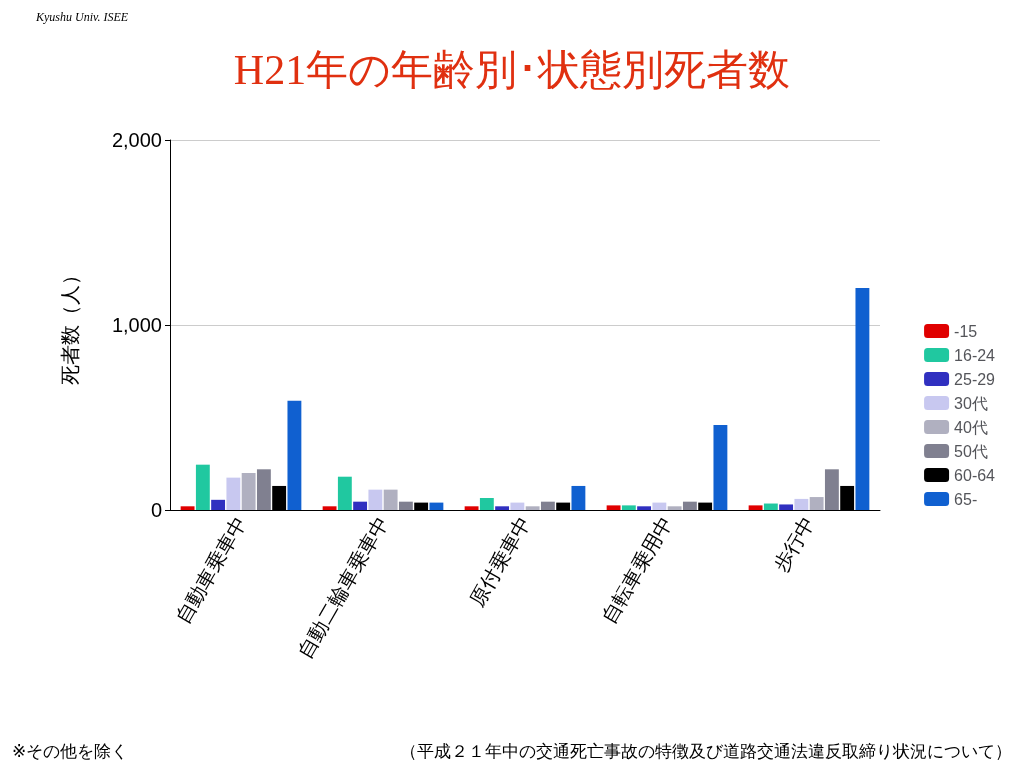 The height and width of the screenshot is (768, 1024). What do you see at coordinates (70, 751) in the screenshot?
I see `text: ※その他を除く` at bounding box center [70, 751].